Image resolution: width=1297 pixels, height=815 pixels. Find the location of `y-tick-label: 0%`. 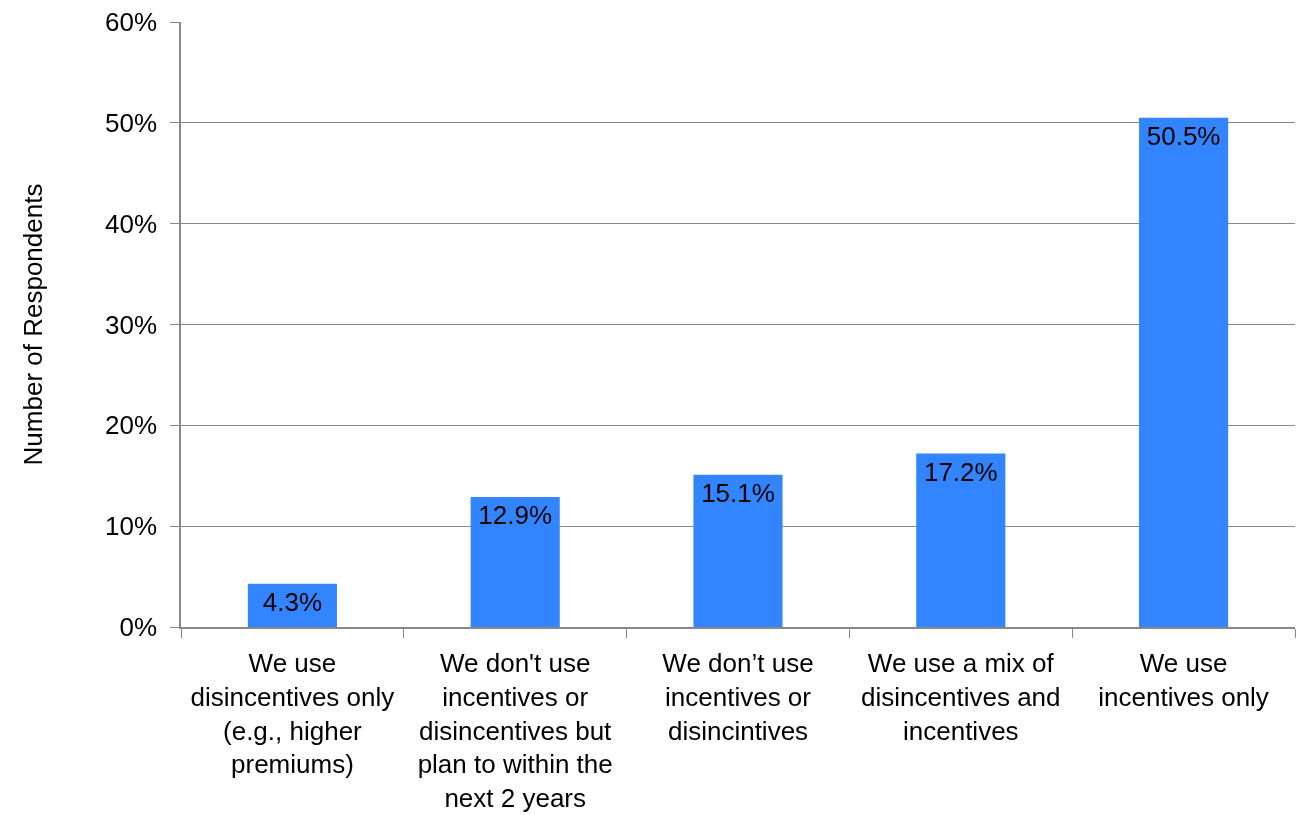

y-tick-label: 0% is located at coordinates (138, 627).